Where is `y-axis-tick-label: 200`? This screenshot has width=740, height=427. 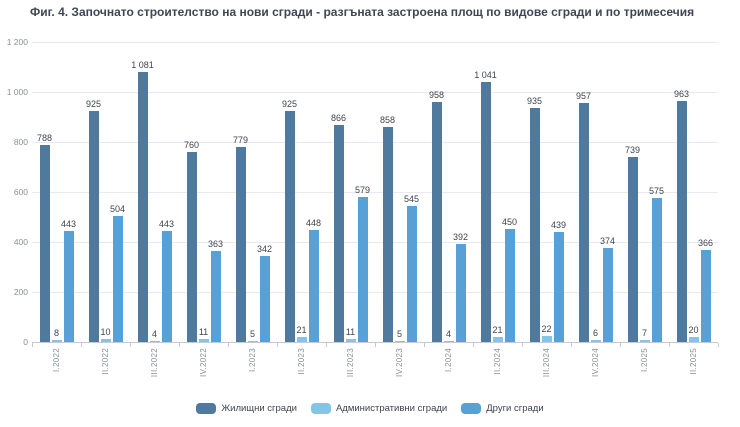 y-axis-tick-label: 200 is located at coordinates (20, 292).